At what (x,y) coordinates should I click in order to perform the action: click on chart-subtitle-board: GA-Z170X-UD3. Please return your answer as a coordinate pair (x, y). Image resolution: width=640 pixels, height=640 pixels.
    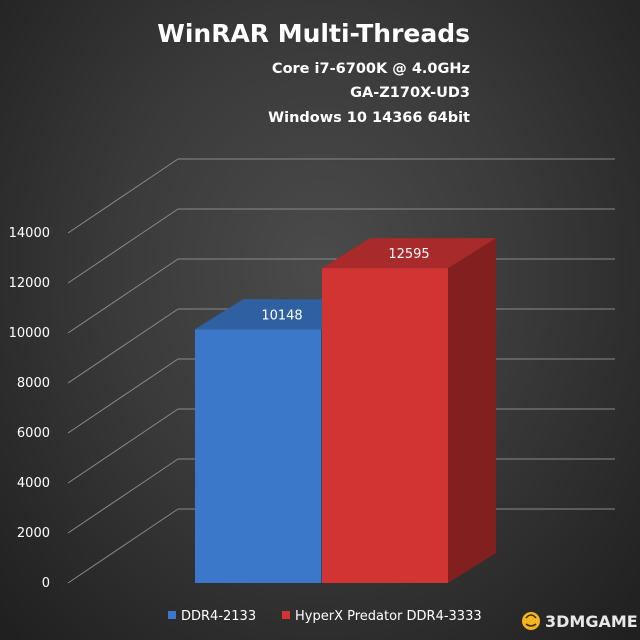
    Looking at the image, I should click on (410, 93).